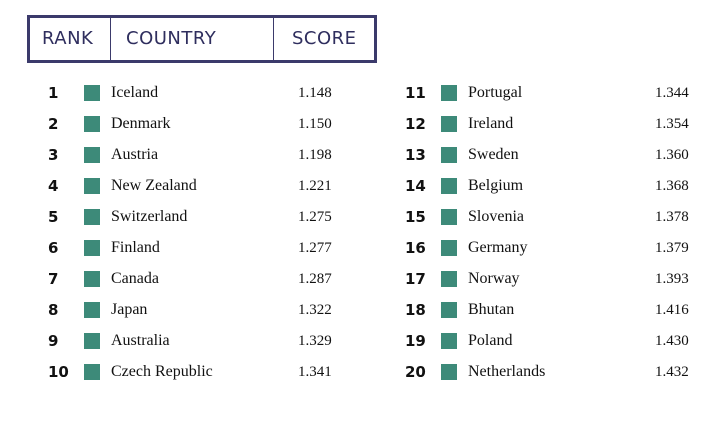 This screenshot has width=718, height=425. I want to click on rank: 11, so click(415, 93).